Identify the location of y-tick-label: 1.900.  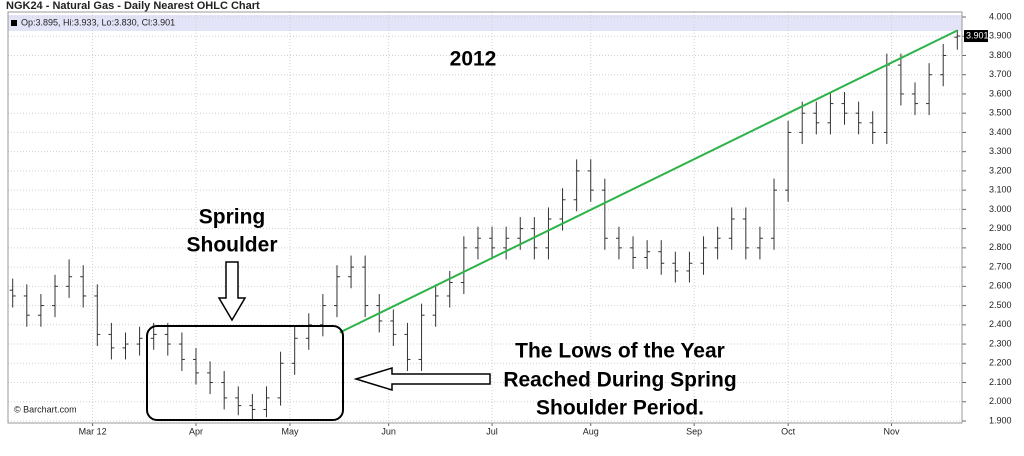
(1000, 420).